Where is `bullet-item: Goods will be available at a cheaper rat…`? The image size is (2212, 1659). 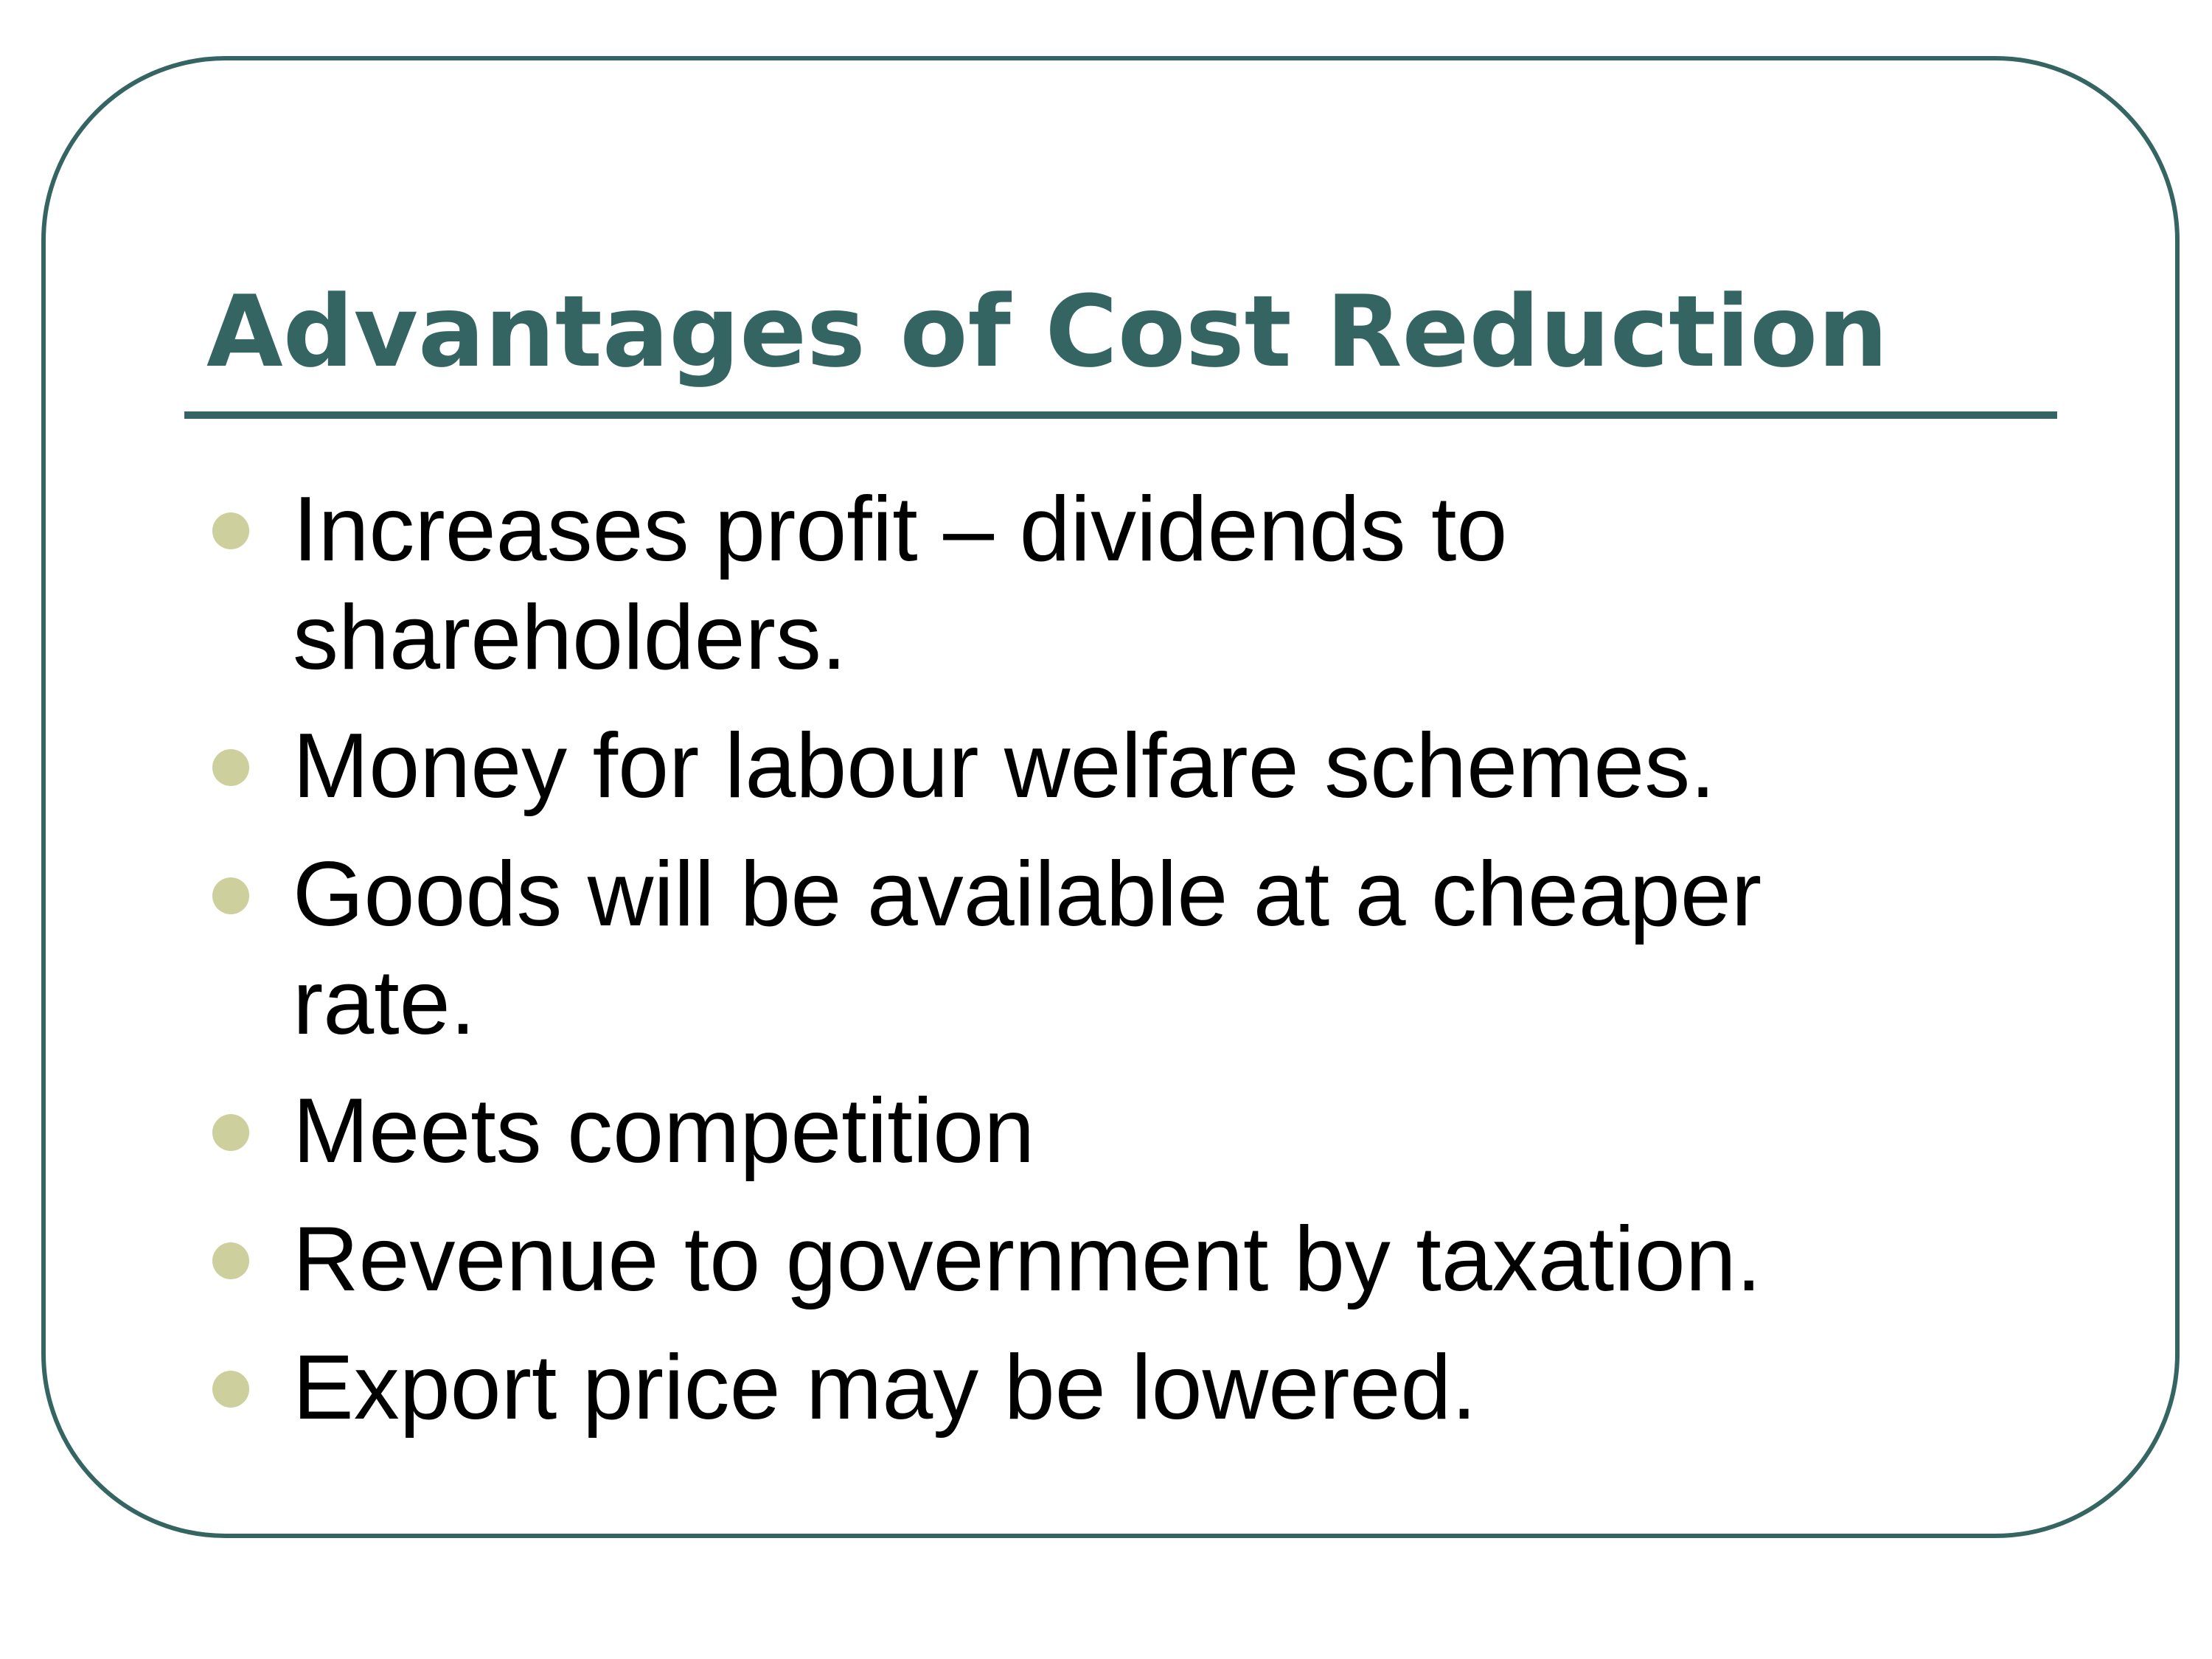
bullet-item: Goods will be available at a cheaper rat… is located at coordinates (939, 949).